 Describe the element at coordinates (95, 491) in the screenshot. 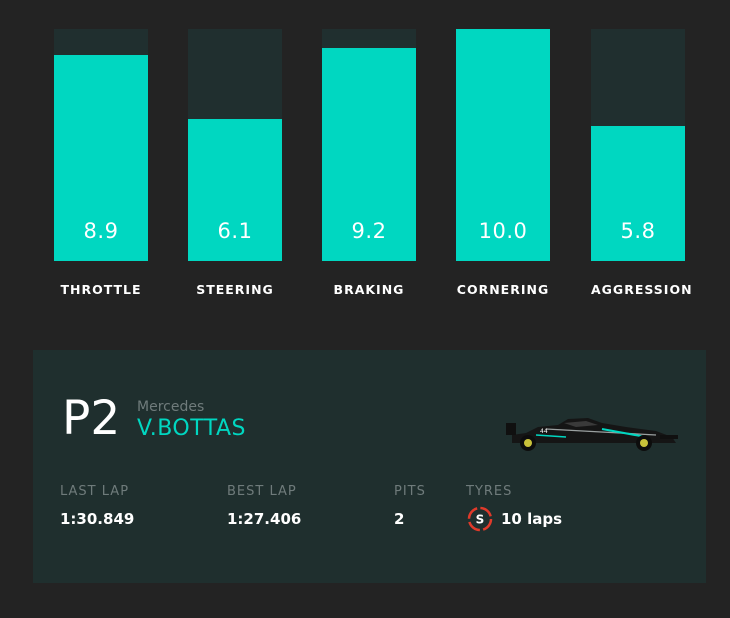

I see `last-lap-label: LAST LAP` at that location.